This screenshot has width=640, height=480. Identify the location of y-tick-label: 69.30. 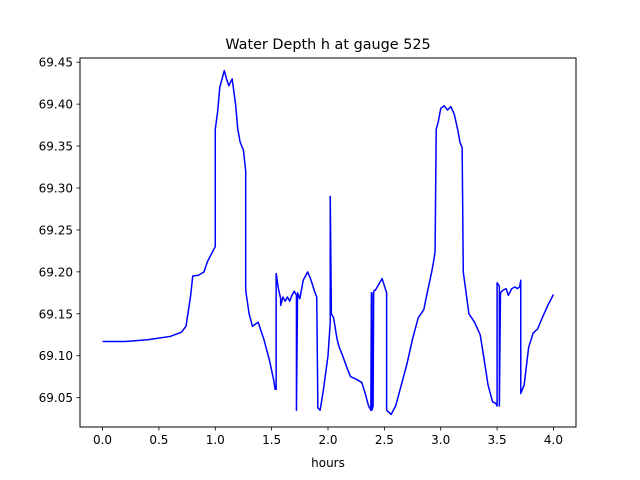
(56, 188).